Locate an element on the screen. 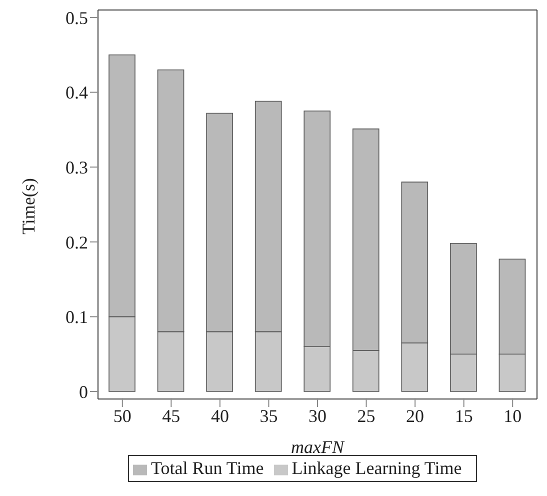  x-tick-label: 30 is located at coordinates (317, 416).